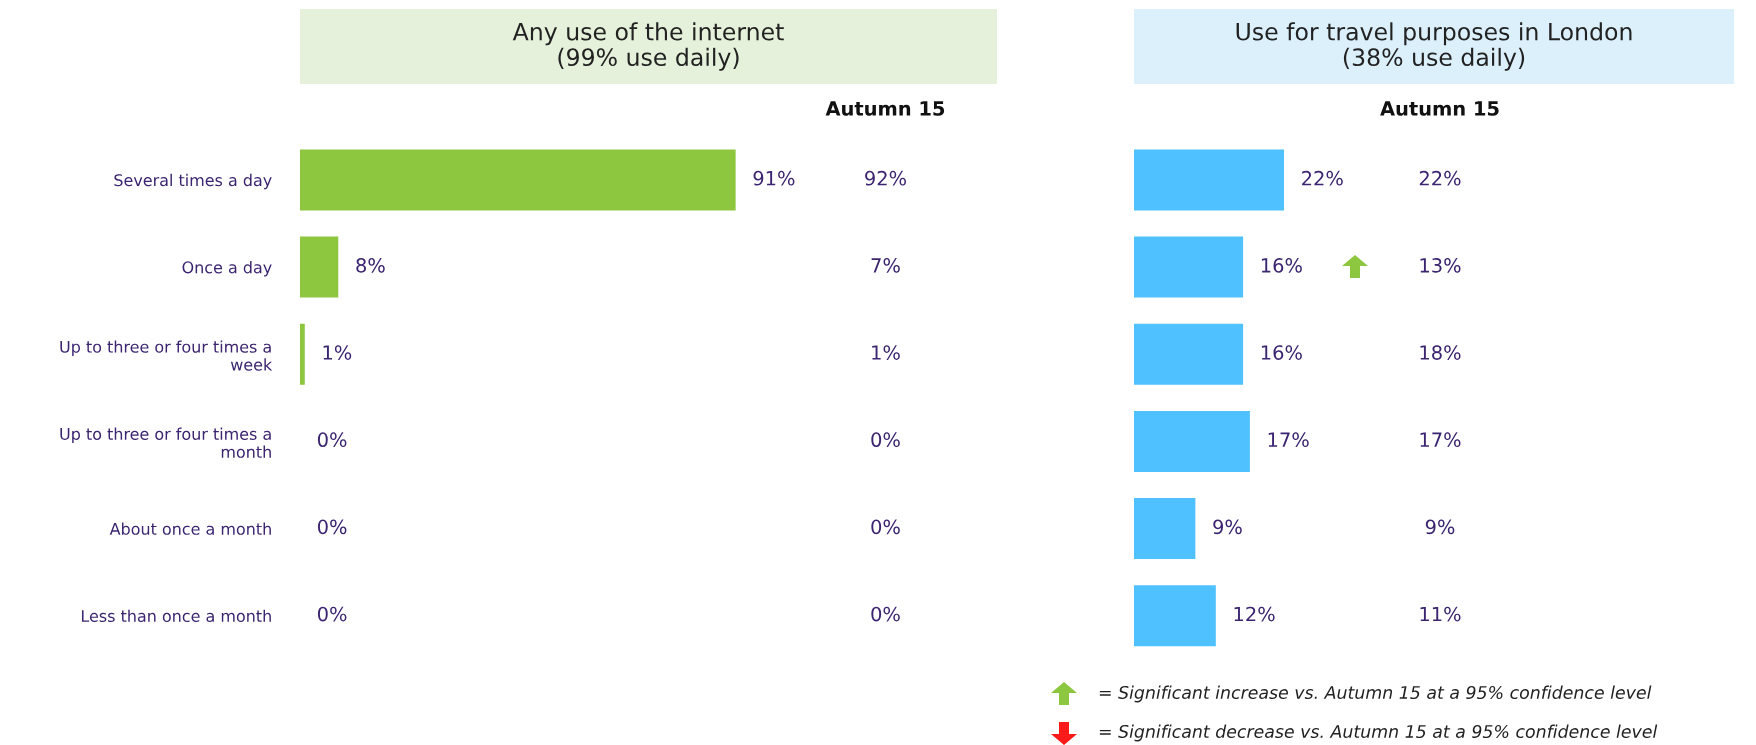 This screenshot has width=1756, height=745. Describe the element at coordinates (166, 355) in the screenshot. I see `y-tick-label: Up to three or four times a week` at that location.